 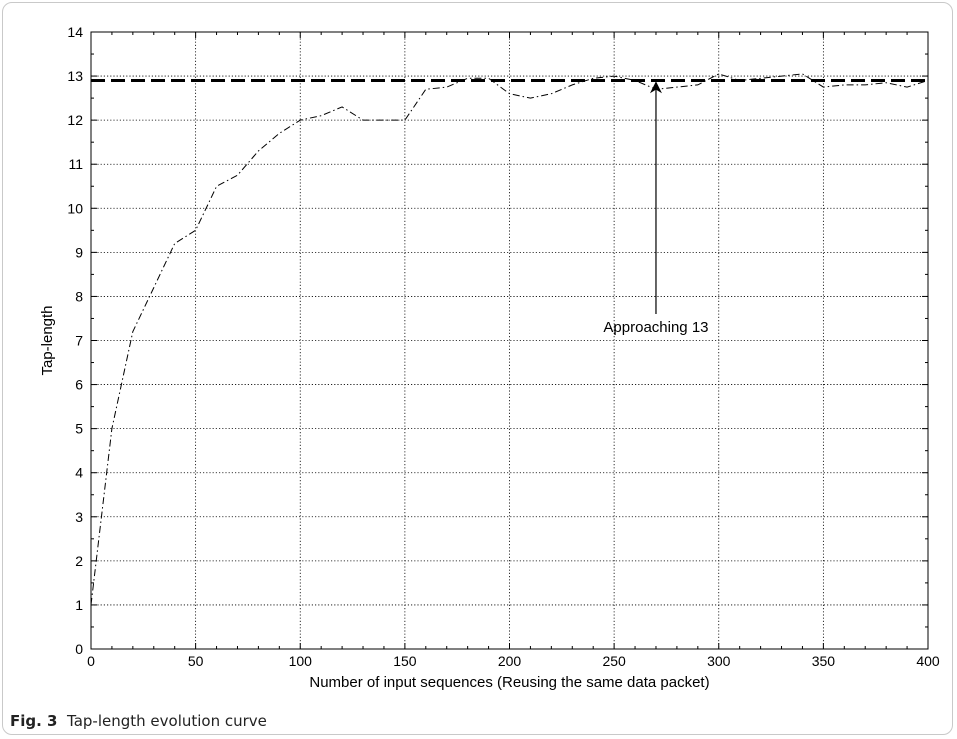 I want to click on x-tick-label: 350, so click(x=824, y=661).